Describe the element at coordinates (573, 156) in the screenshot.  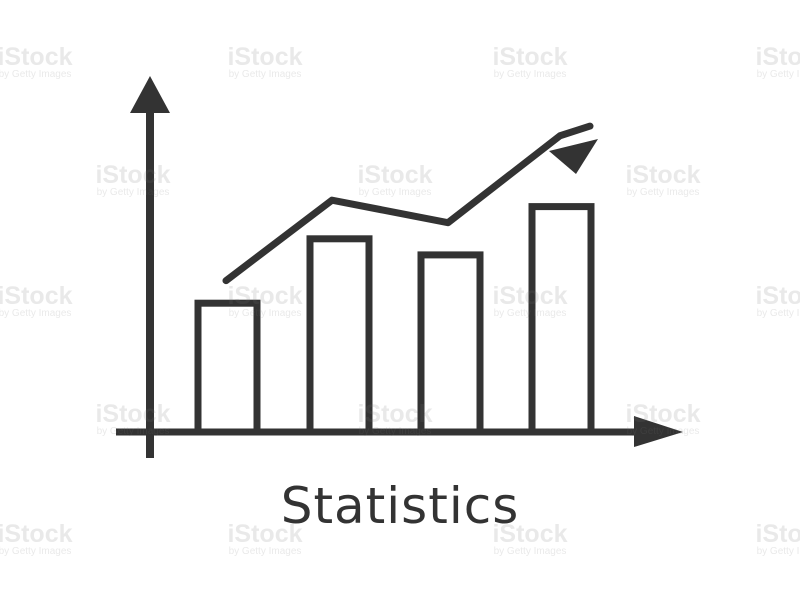
I see `trend-arrowhead` at that location.